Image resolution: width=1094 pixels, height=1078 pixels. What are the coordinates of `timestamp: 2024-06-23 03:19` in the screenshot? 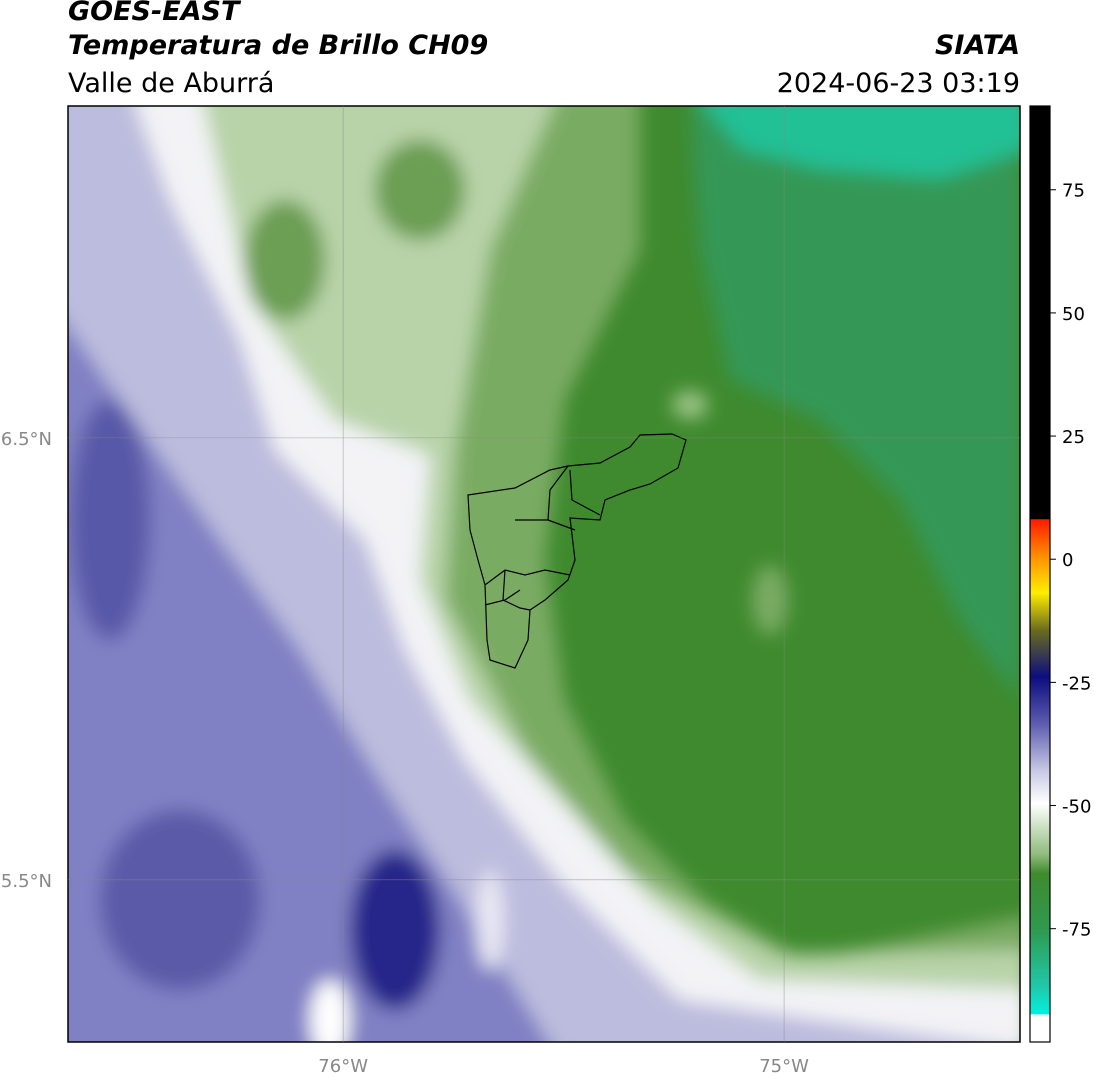 It's located at (898, 83).